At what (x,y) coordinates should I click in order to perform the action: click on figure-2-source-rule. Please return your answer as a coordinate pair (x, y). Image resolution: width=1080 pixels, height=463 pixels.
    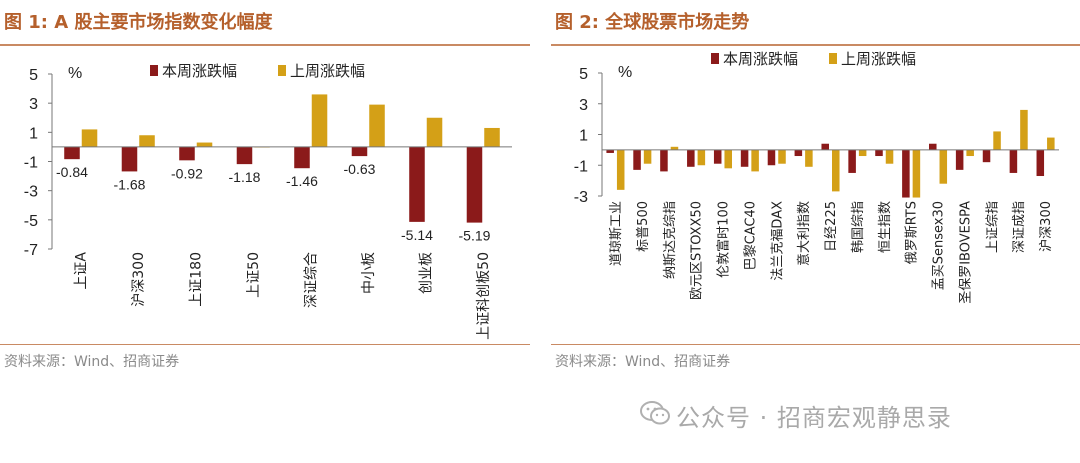
    Looking at the image, I should click on (815, 344).